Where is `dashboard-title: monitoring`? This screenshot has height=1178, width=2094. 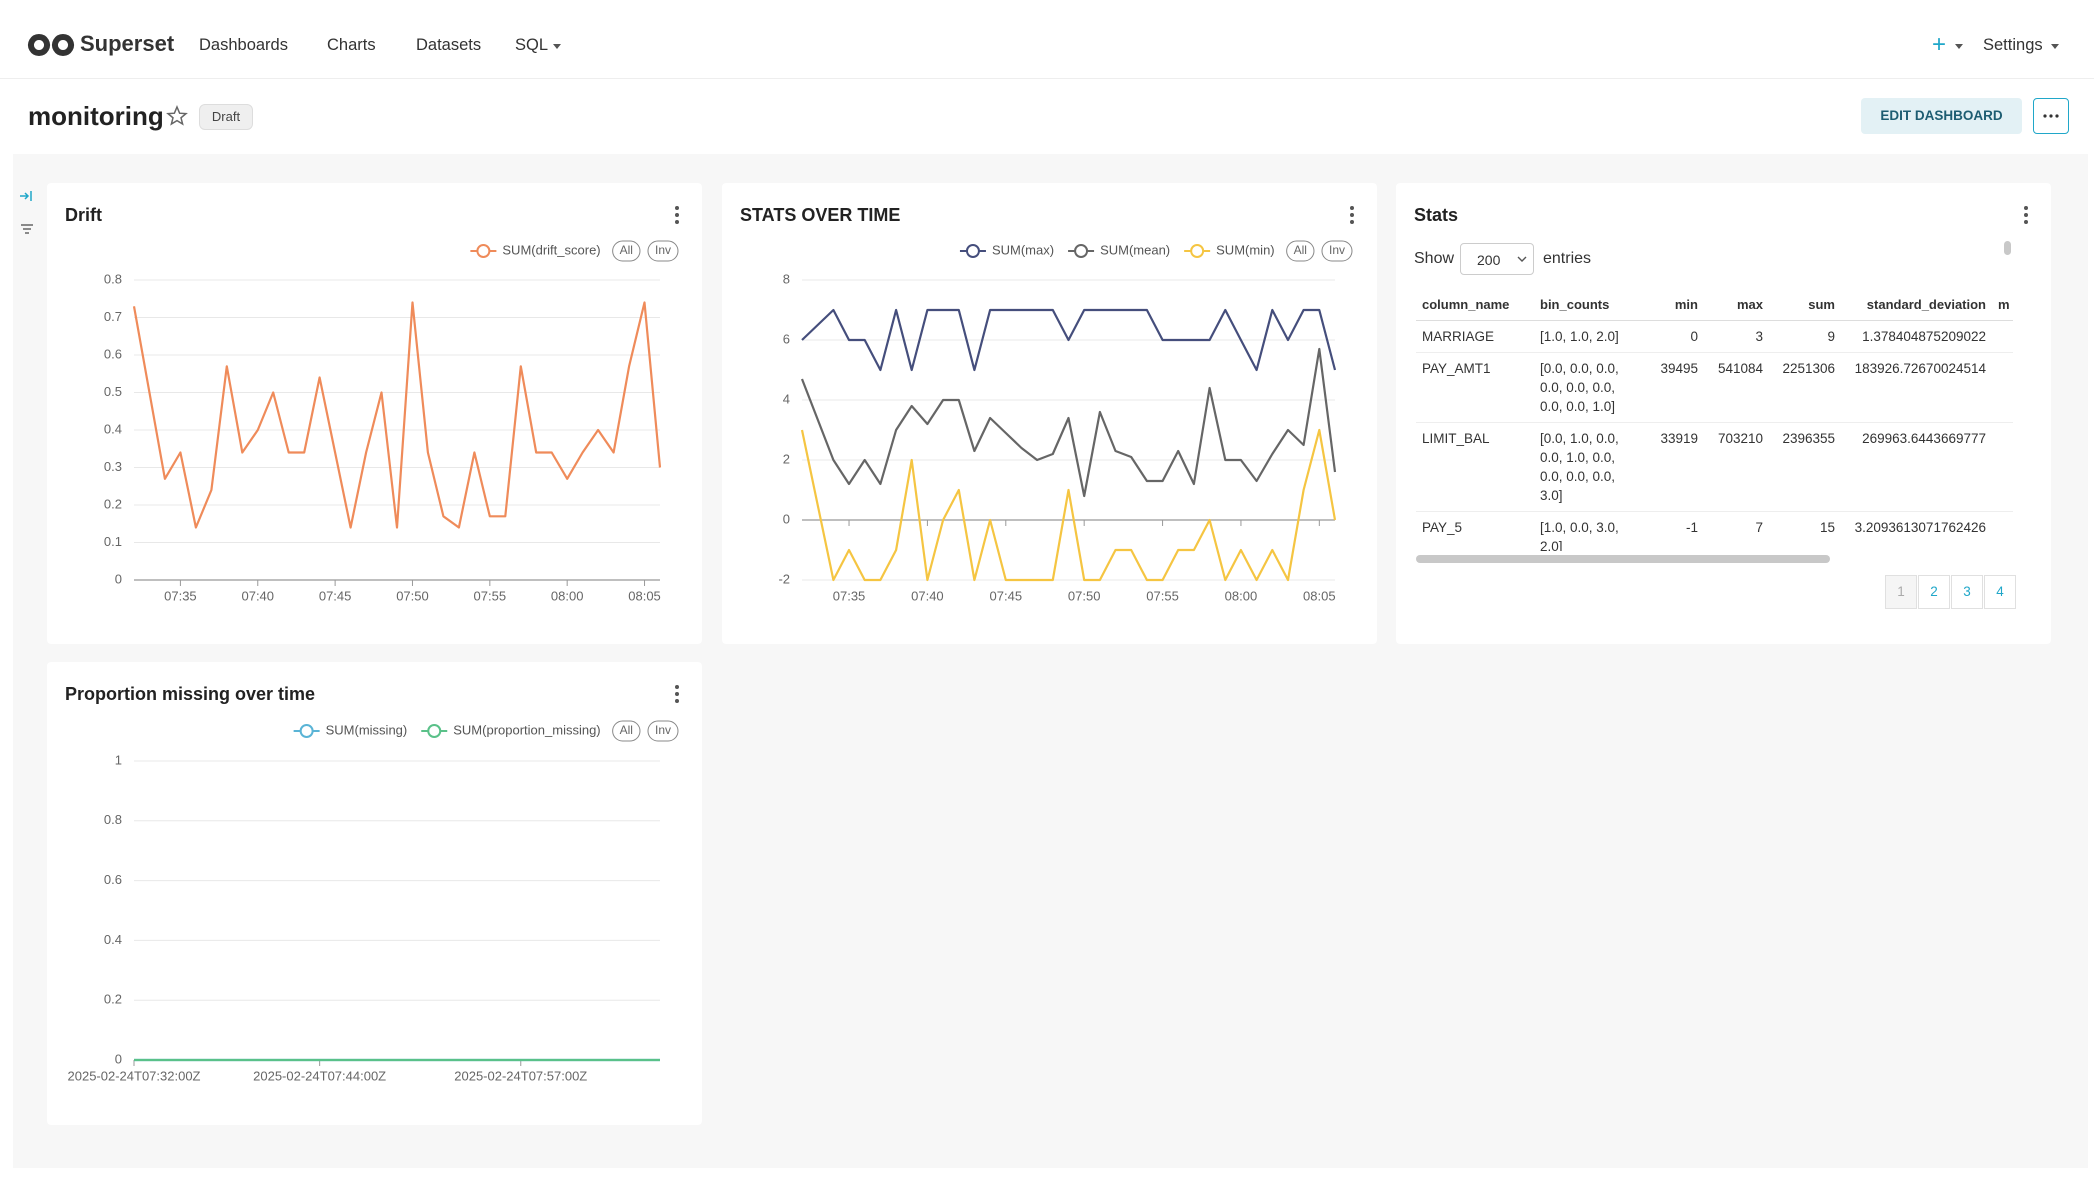
dashboard-title: monitoring is located at coordinates (96, 116).